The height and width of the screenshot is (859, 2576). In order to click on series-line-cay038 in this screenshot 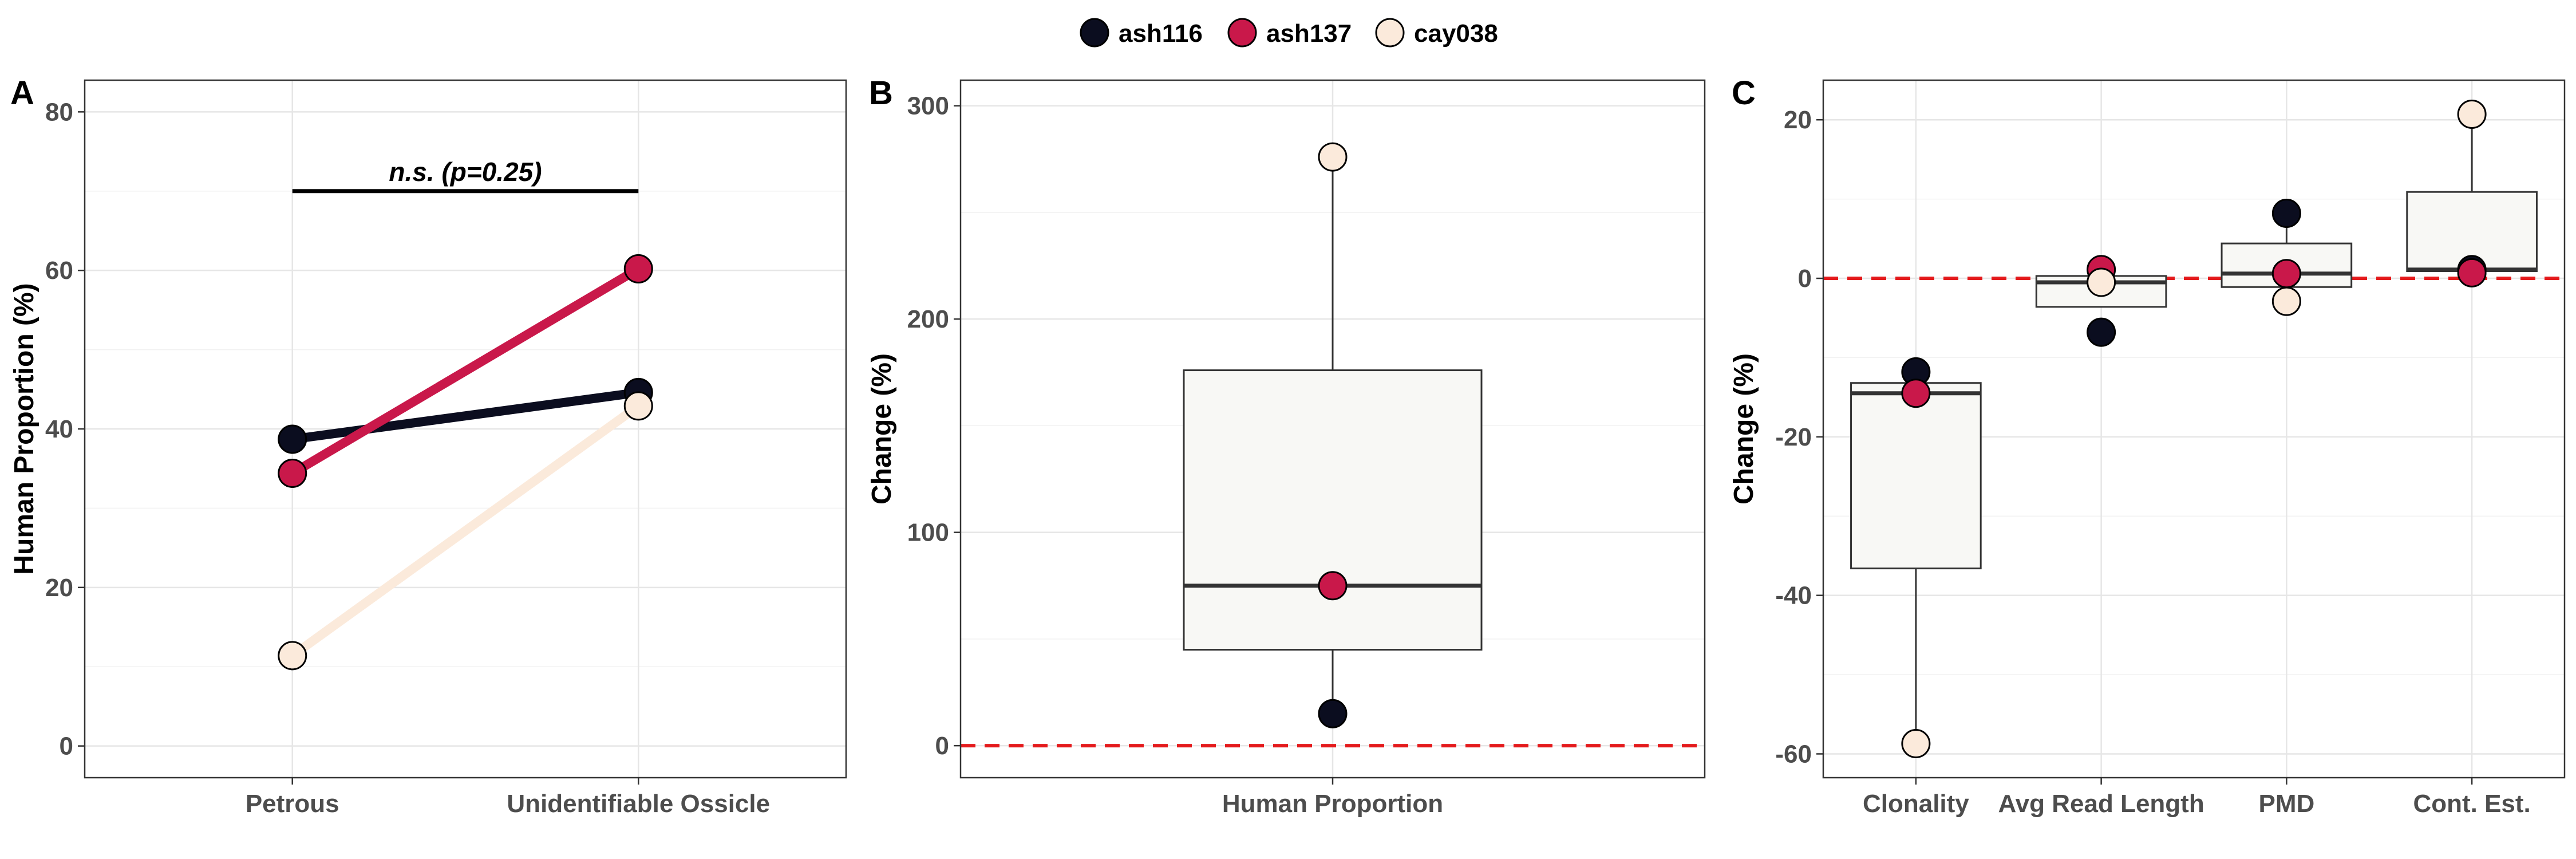, I will do `click(465, 530)`.